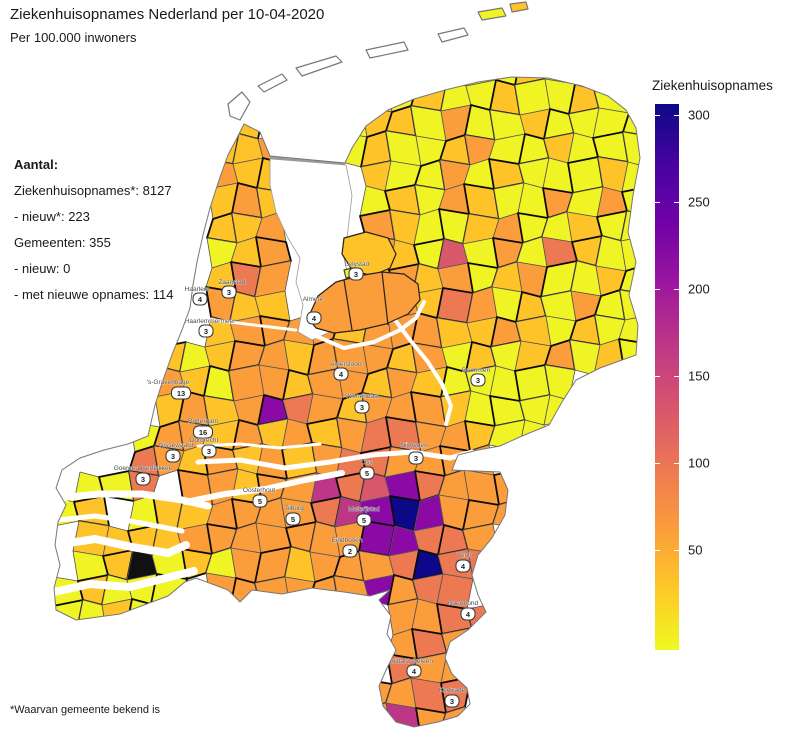 The image size is (800, 736). Describe the element at coordinates (143, 468) in the screenshot. I see `municipality-label: Goeree-Overflakkee` at that location.